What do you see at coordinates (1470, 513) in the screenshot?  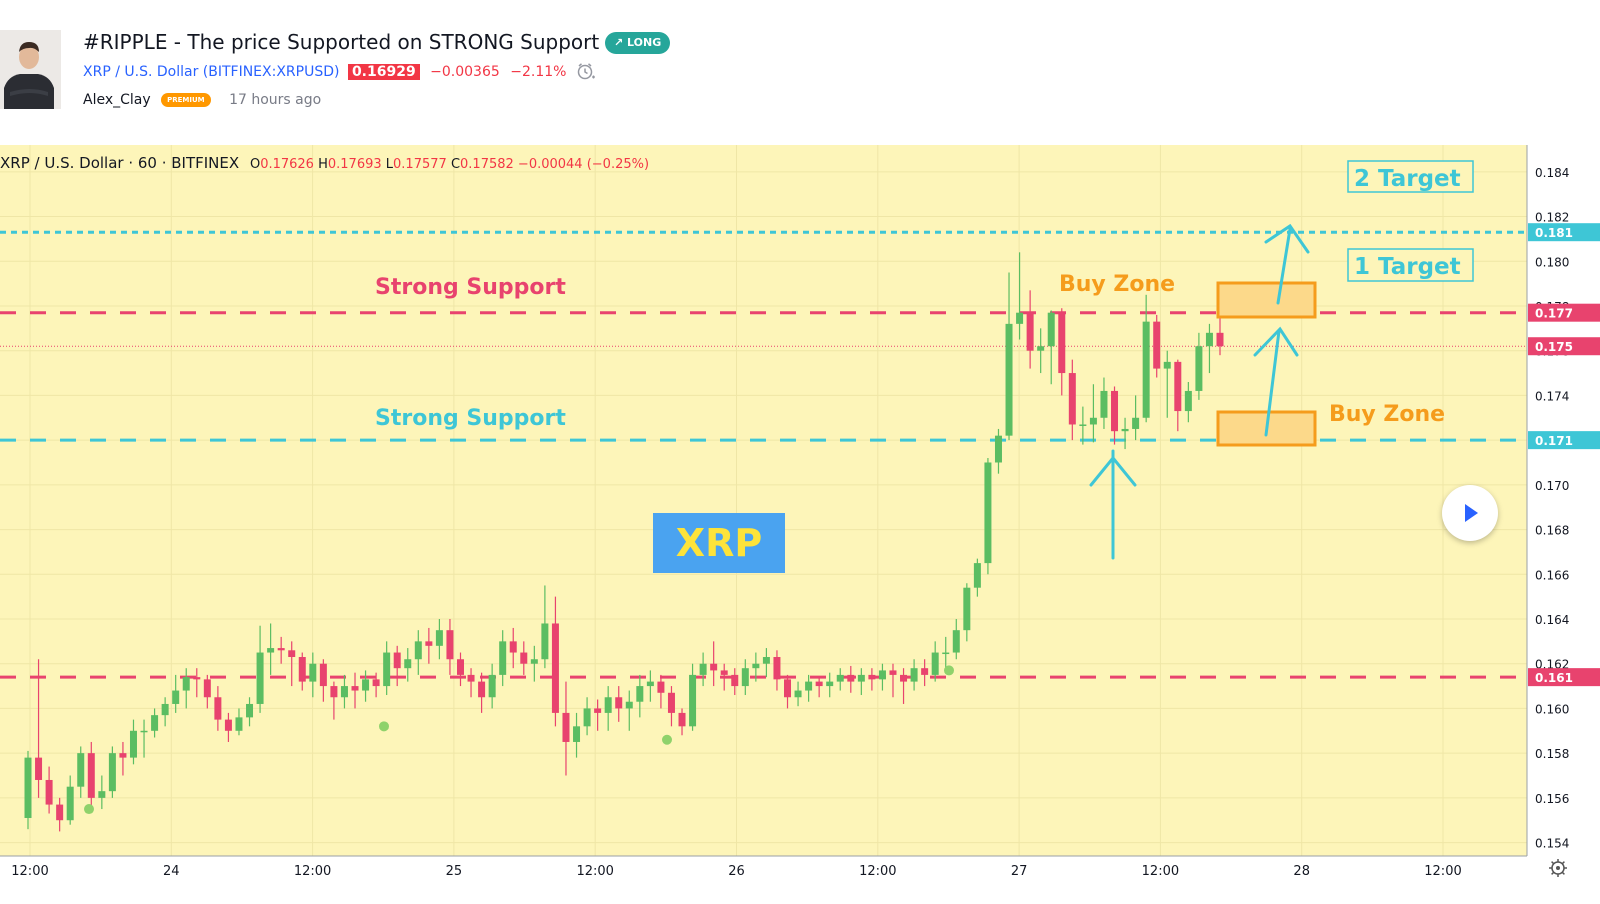 I see `play-button` at bounding box center [1470, 513].